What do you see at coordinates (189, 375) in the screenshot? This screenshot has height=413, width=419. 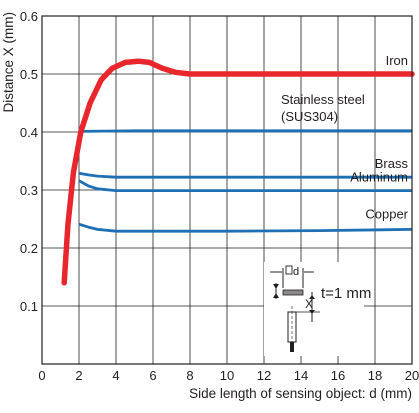 I see `x-tick-label: 8` at bounding box center [189, 375].